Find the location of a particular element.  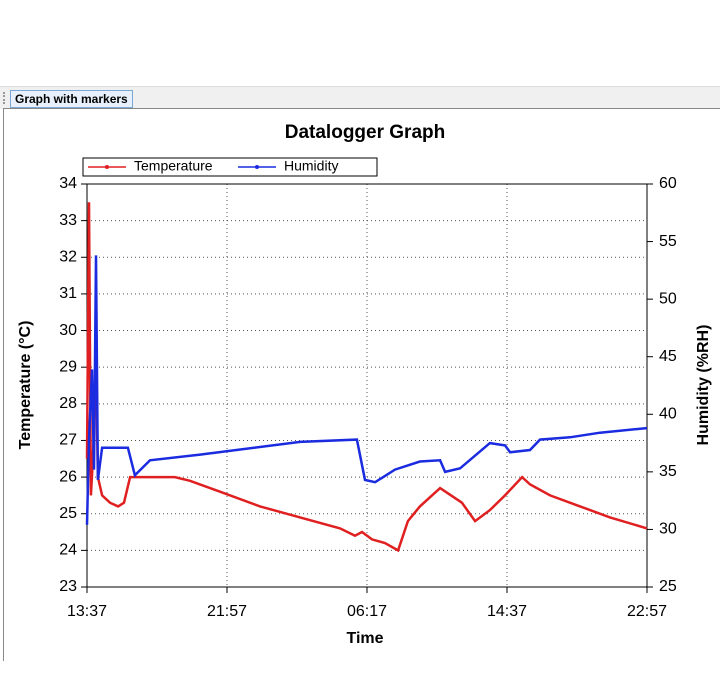

legend-label: Humidity is located at coordinates (311, 166).